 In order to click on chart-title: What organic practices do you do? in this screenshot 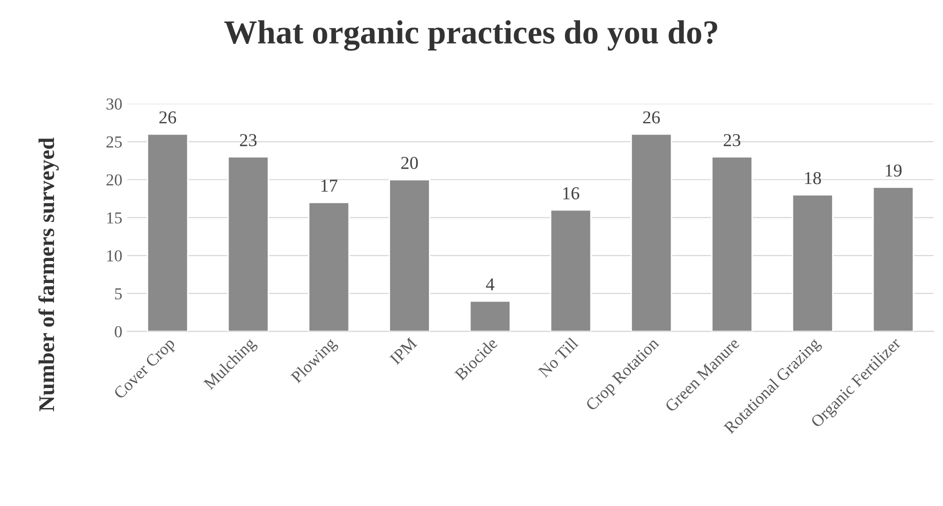, I will do `click(471, 35)`.